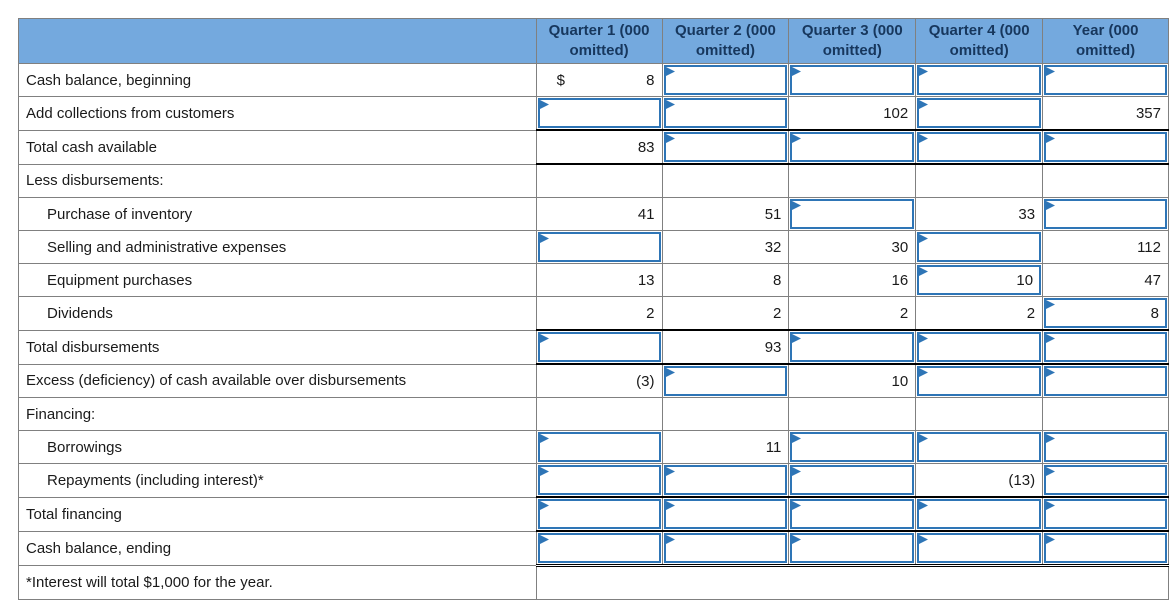 This screenshot has width=1169, height=614. What do you see at coordinates (852, 313) in the screenshot?
I see `cell-q3: 2` at bounding box center [852, 313].